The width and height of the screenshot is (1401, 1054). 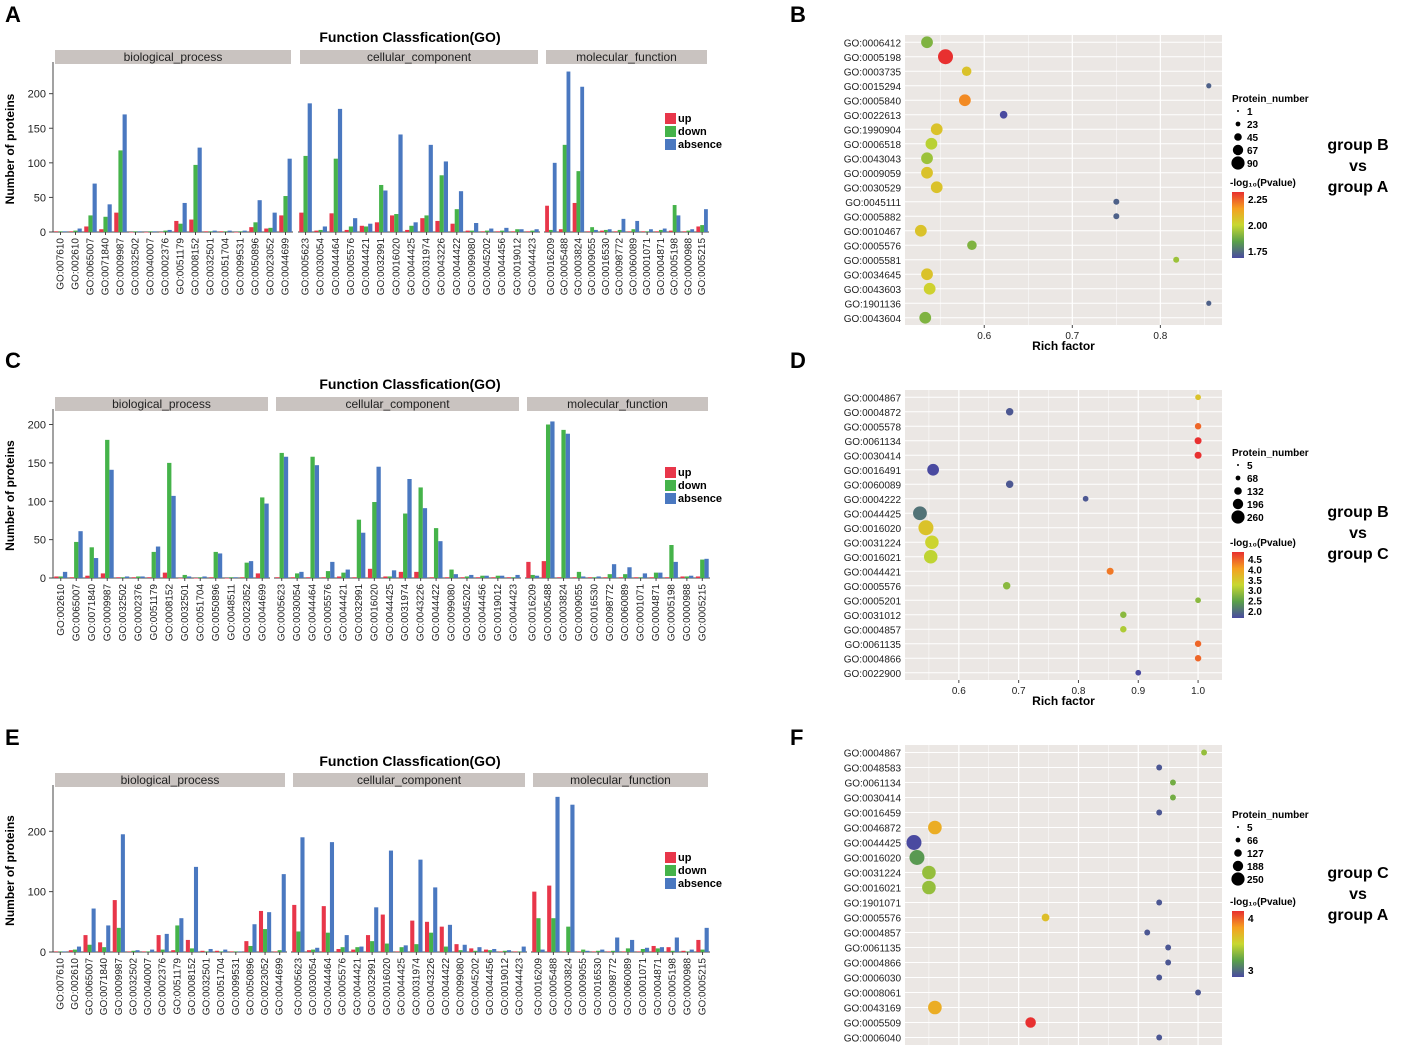 I want to click on comparison-label: group C, so click(x=1358, y=873).